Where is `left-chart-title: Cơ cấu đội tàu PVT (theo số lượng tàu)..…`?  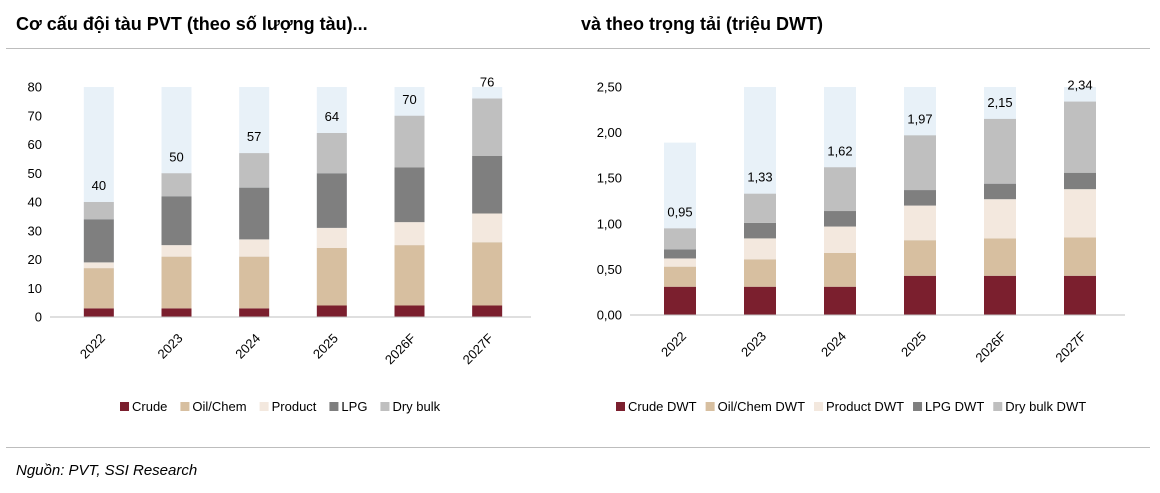 left-chart-title: Cơ cấu đội tàu PVT (theo số lượng tàu)..… is located at coordinates (192, 24).